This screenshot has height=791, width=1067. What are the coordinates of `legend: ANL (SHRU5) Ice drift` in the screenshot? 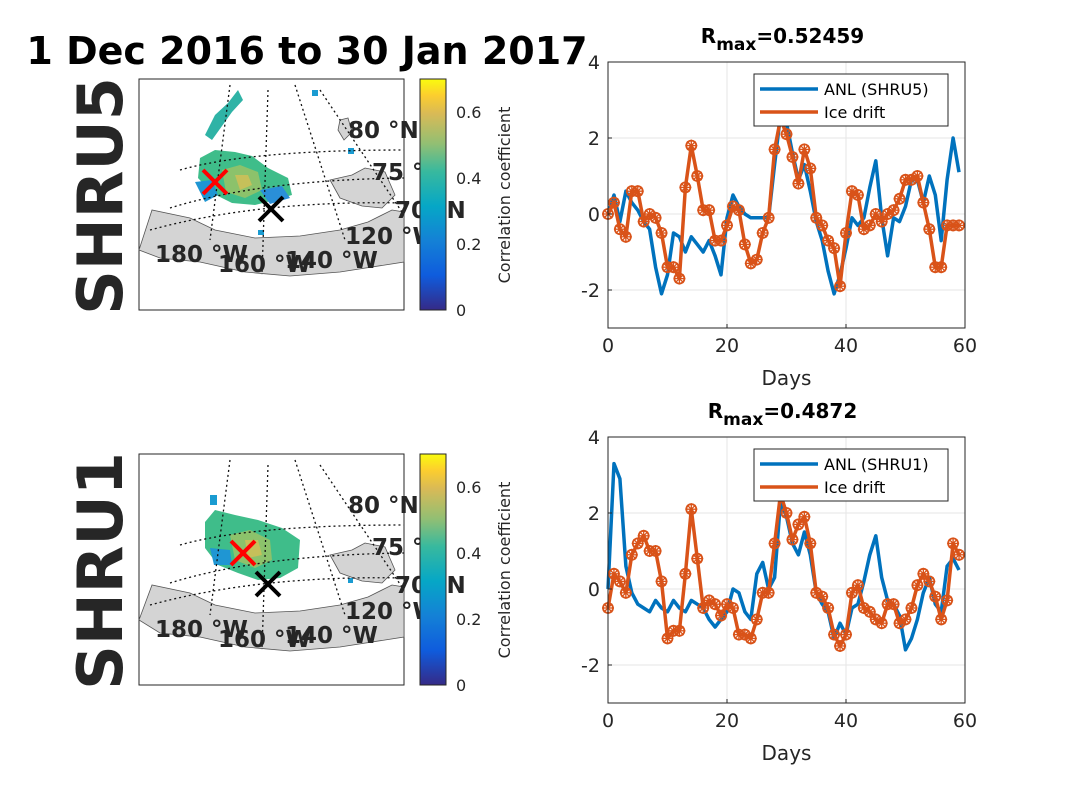 It's located at (851, 100).